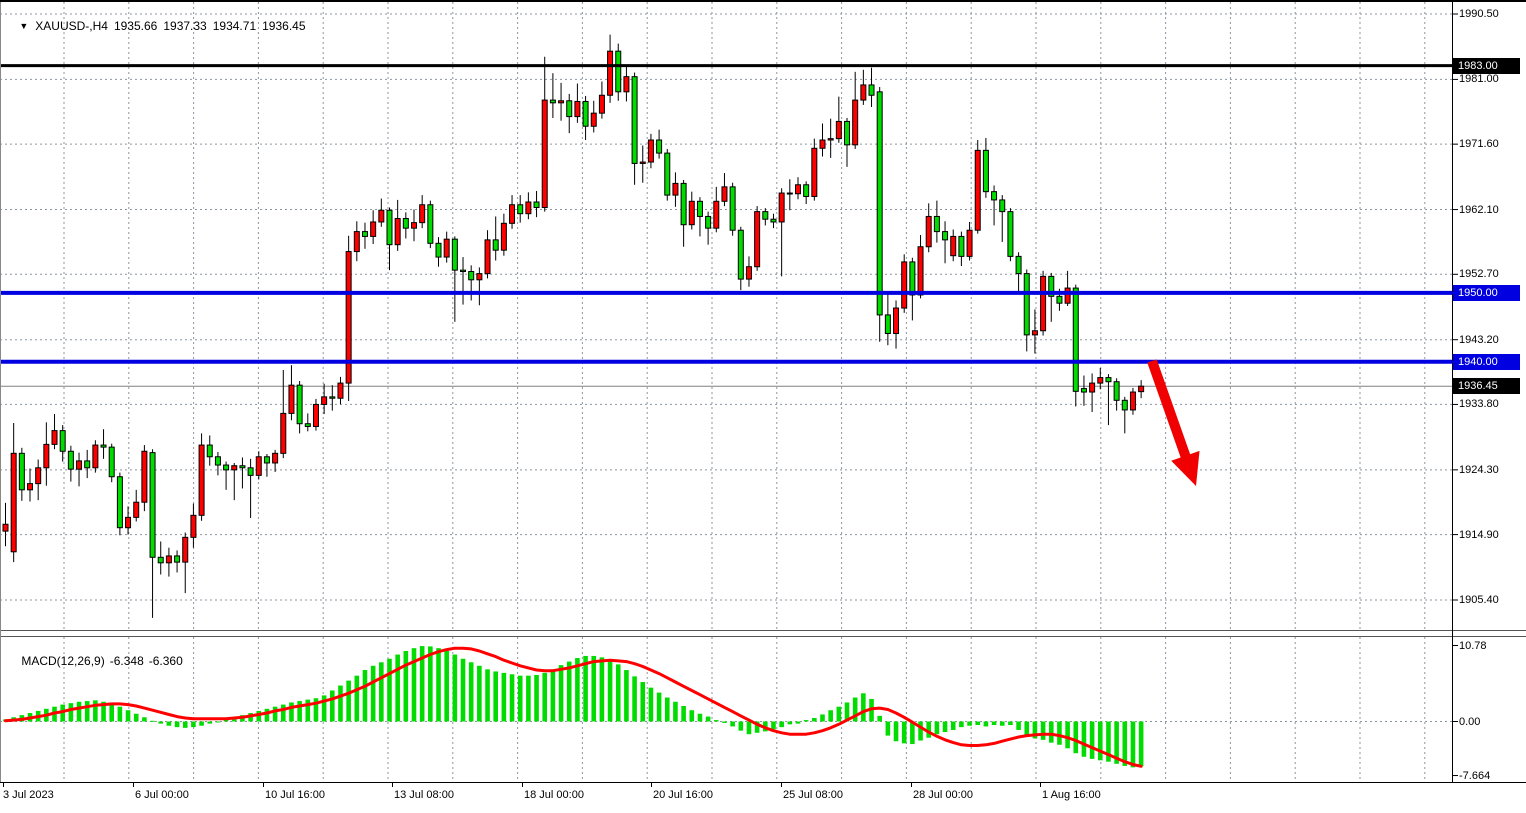 Image resolution: width=1526 pixels, height=813 pixels. What do you see at coordinates (1475, 775) in the screenshot?
I see `macd-tick-label: -7.664` at bounding box center [1475, 775].